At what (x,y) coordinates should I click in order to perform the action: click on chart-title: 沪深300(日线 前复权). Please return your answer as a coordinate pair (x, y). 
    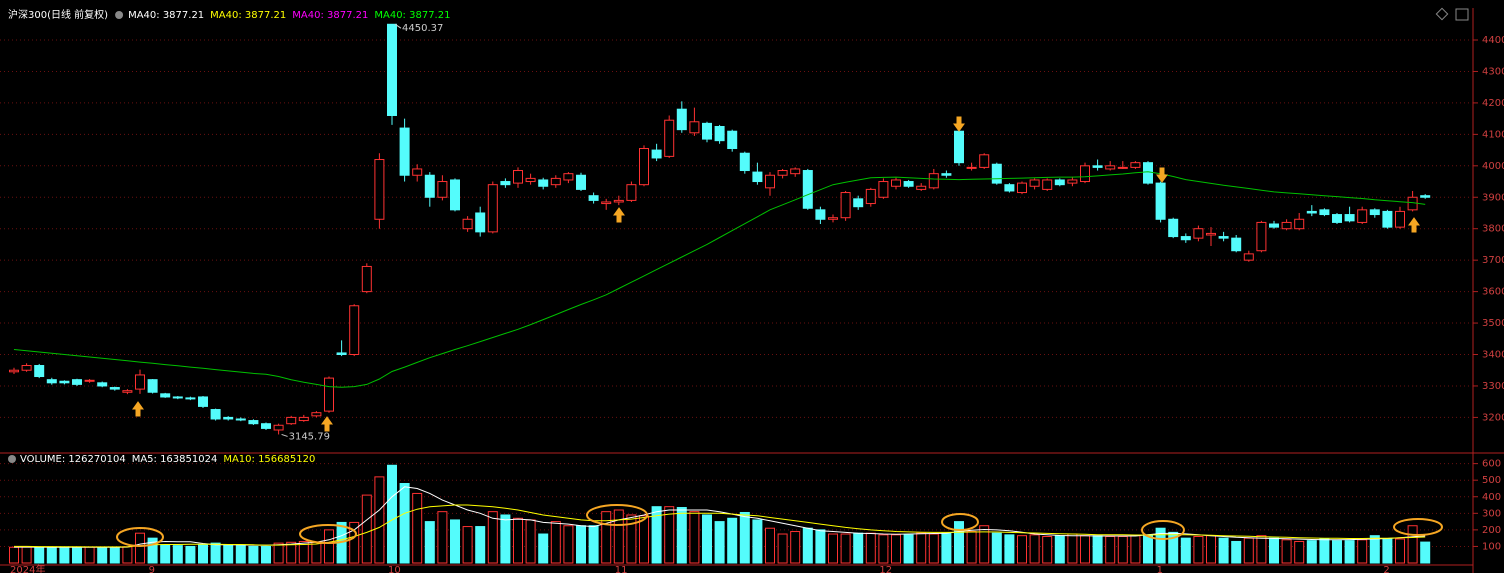
    Looking at the image, I should click on (58, 14).